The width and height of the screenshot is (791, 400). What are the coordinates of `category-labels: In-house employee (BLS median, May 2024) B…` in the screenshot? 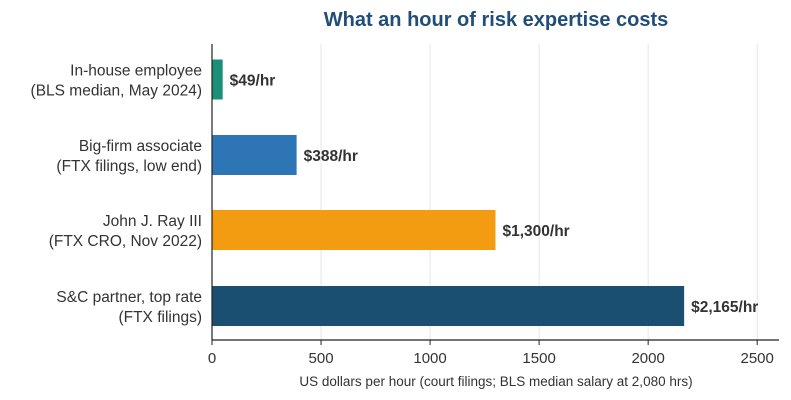 It's located at (116, 195).